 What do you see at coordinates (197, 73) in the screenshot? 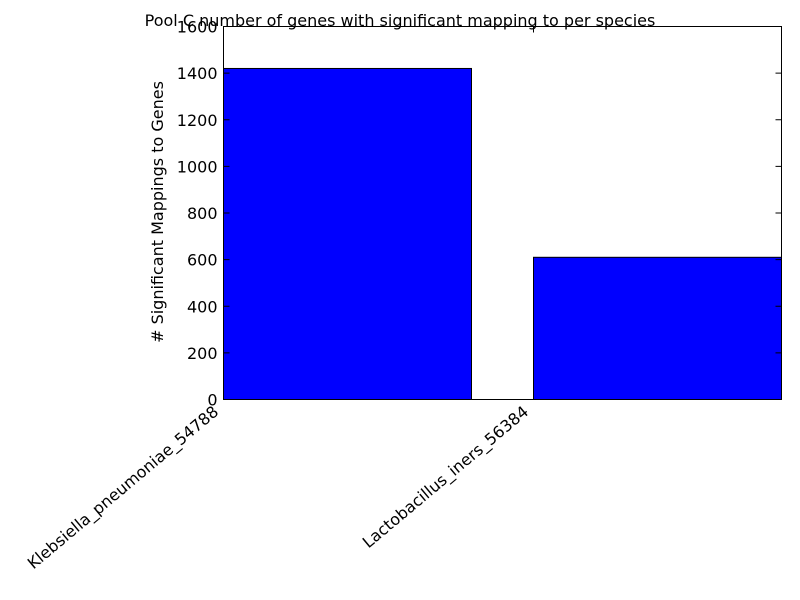
I see `y-tick-label: 1400` at bounding box center [197, 73].